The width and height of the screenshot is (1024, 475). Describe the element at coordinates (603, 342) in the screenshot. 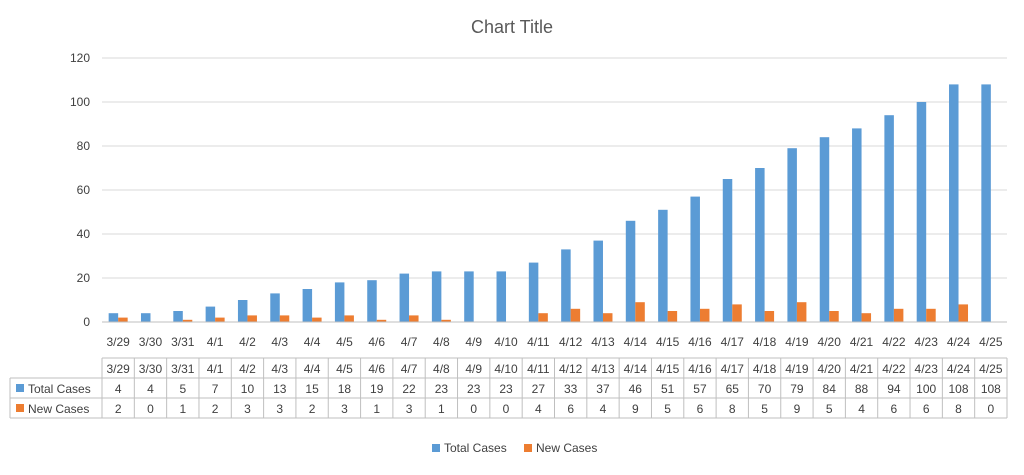

I see `x-tick-label: 4/13` at that location.